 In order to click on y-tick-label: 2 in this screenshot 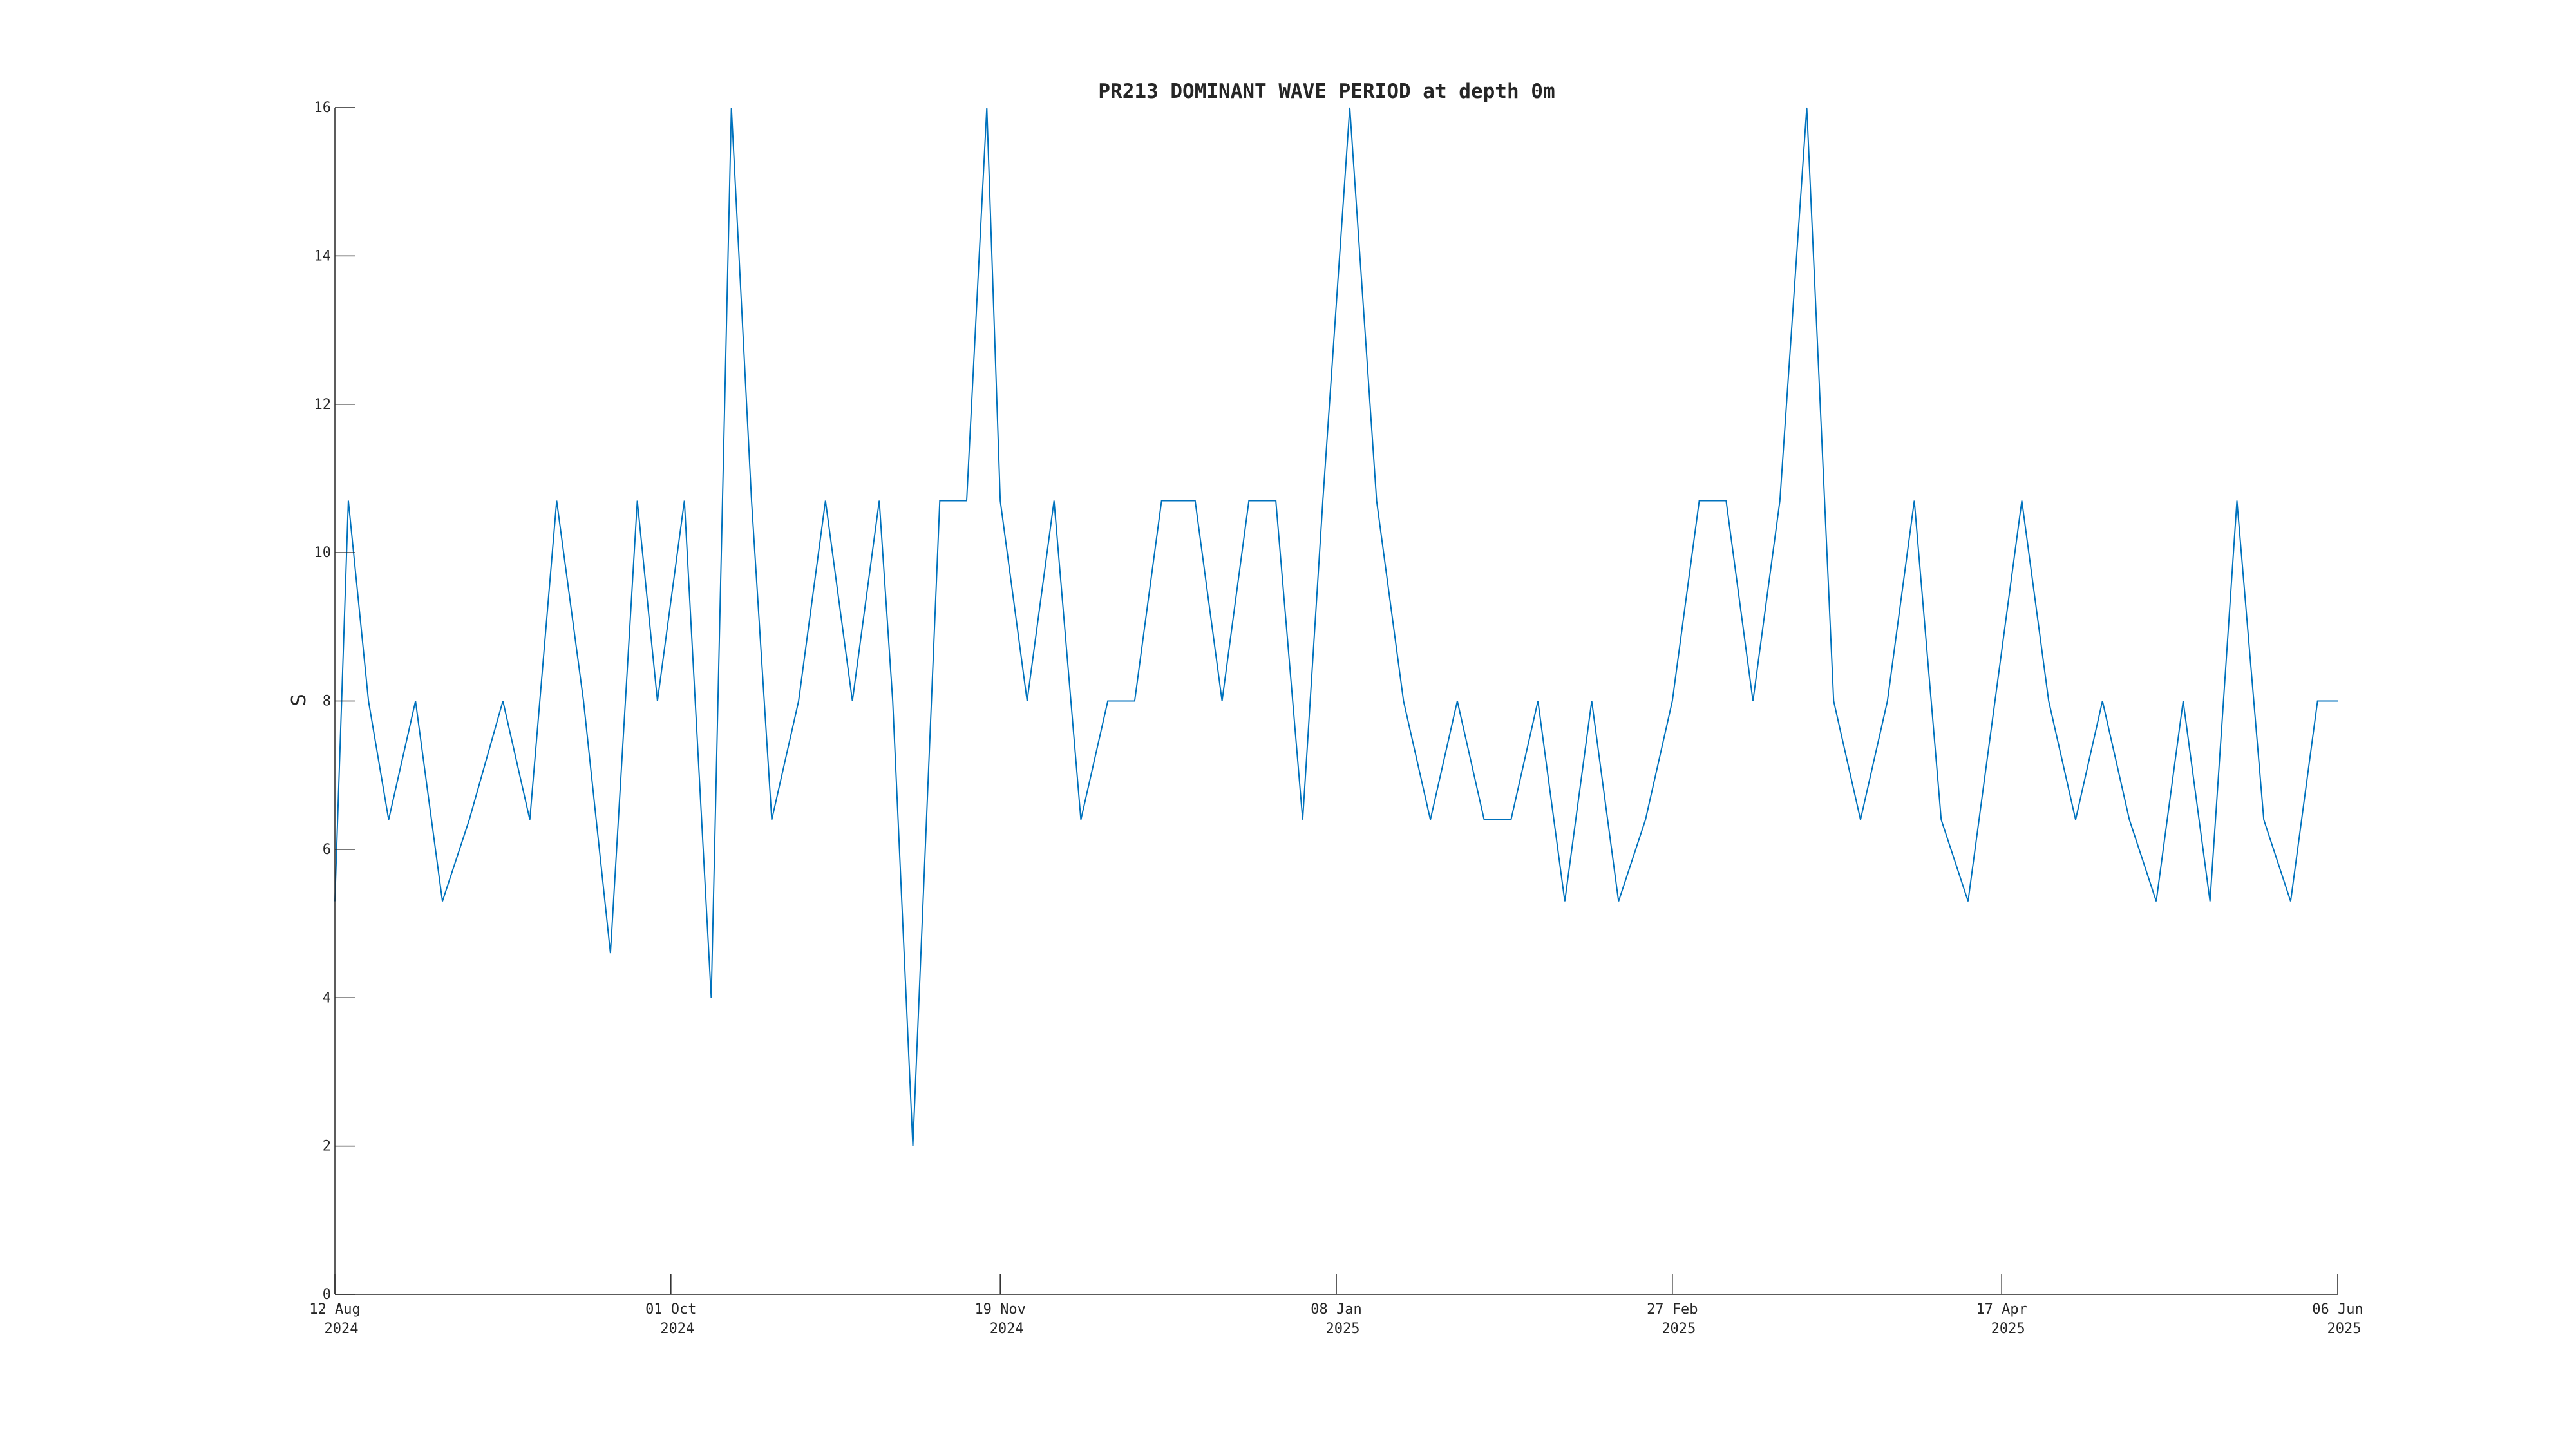, I will do `click(327, 1147)`.